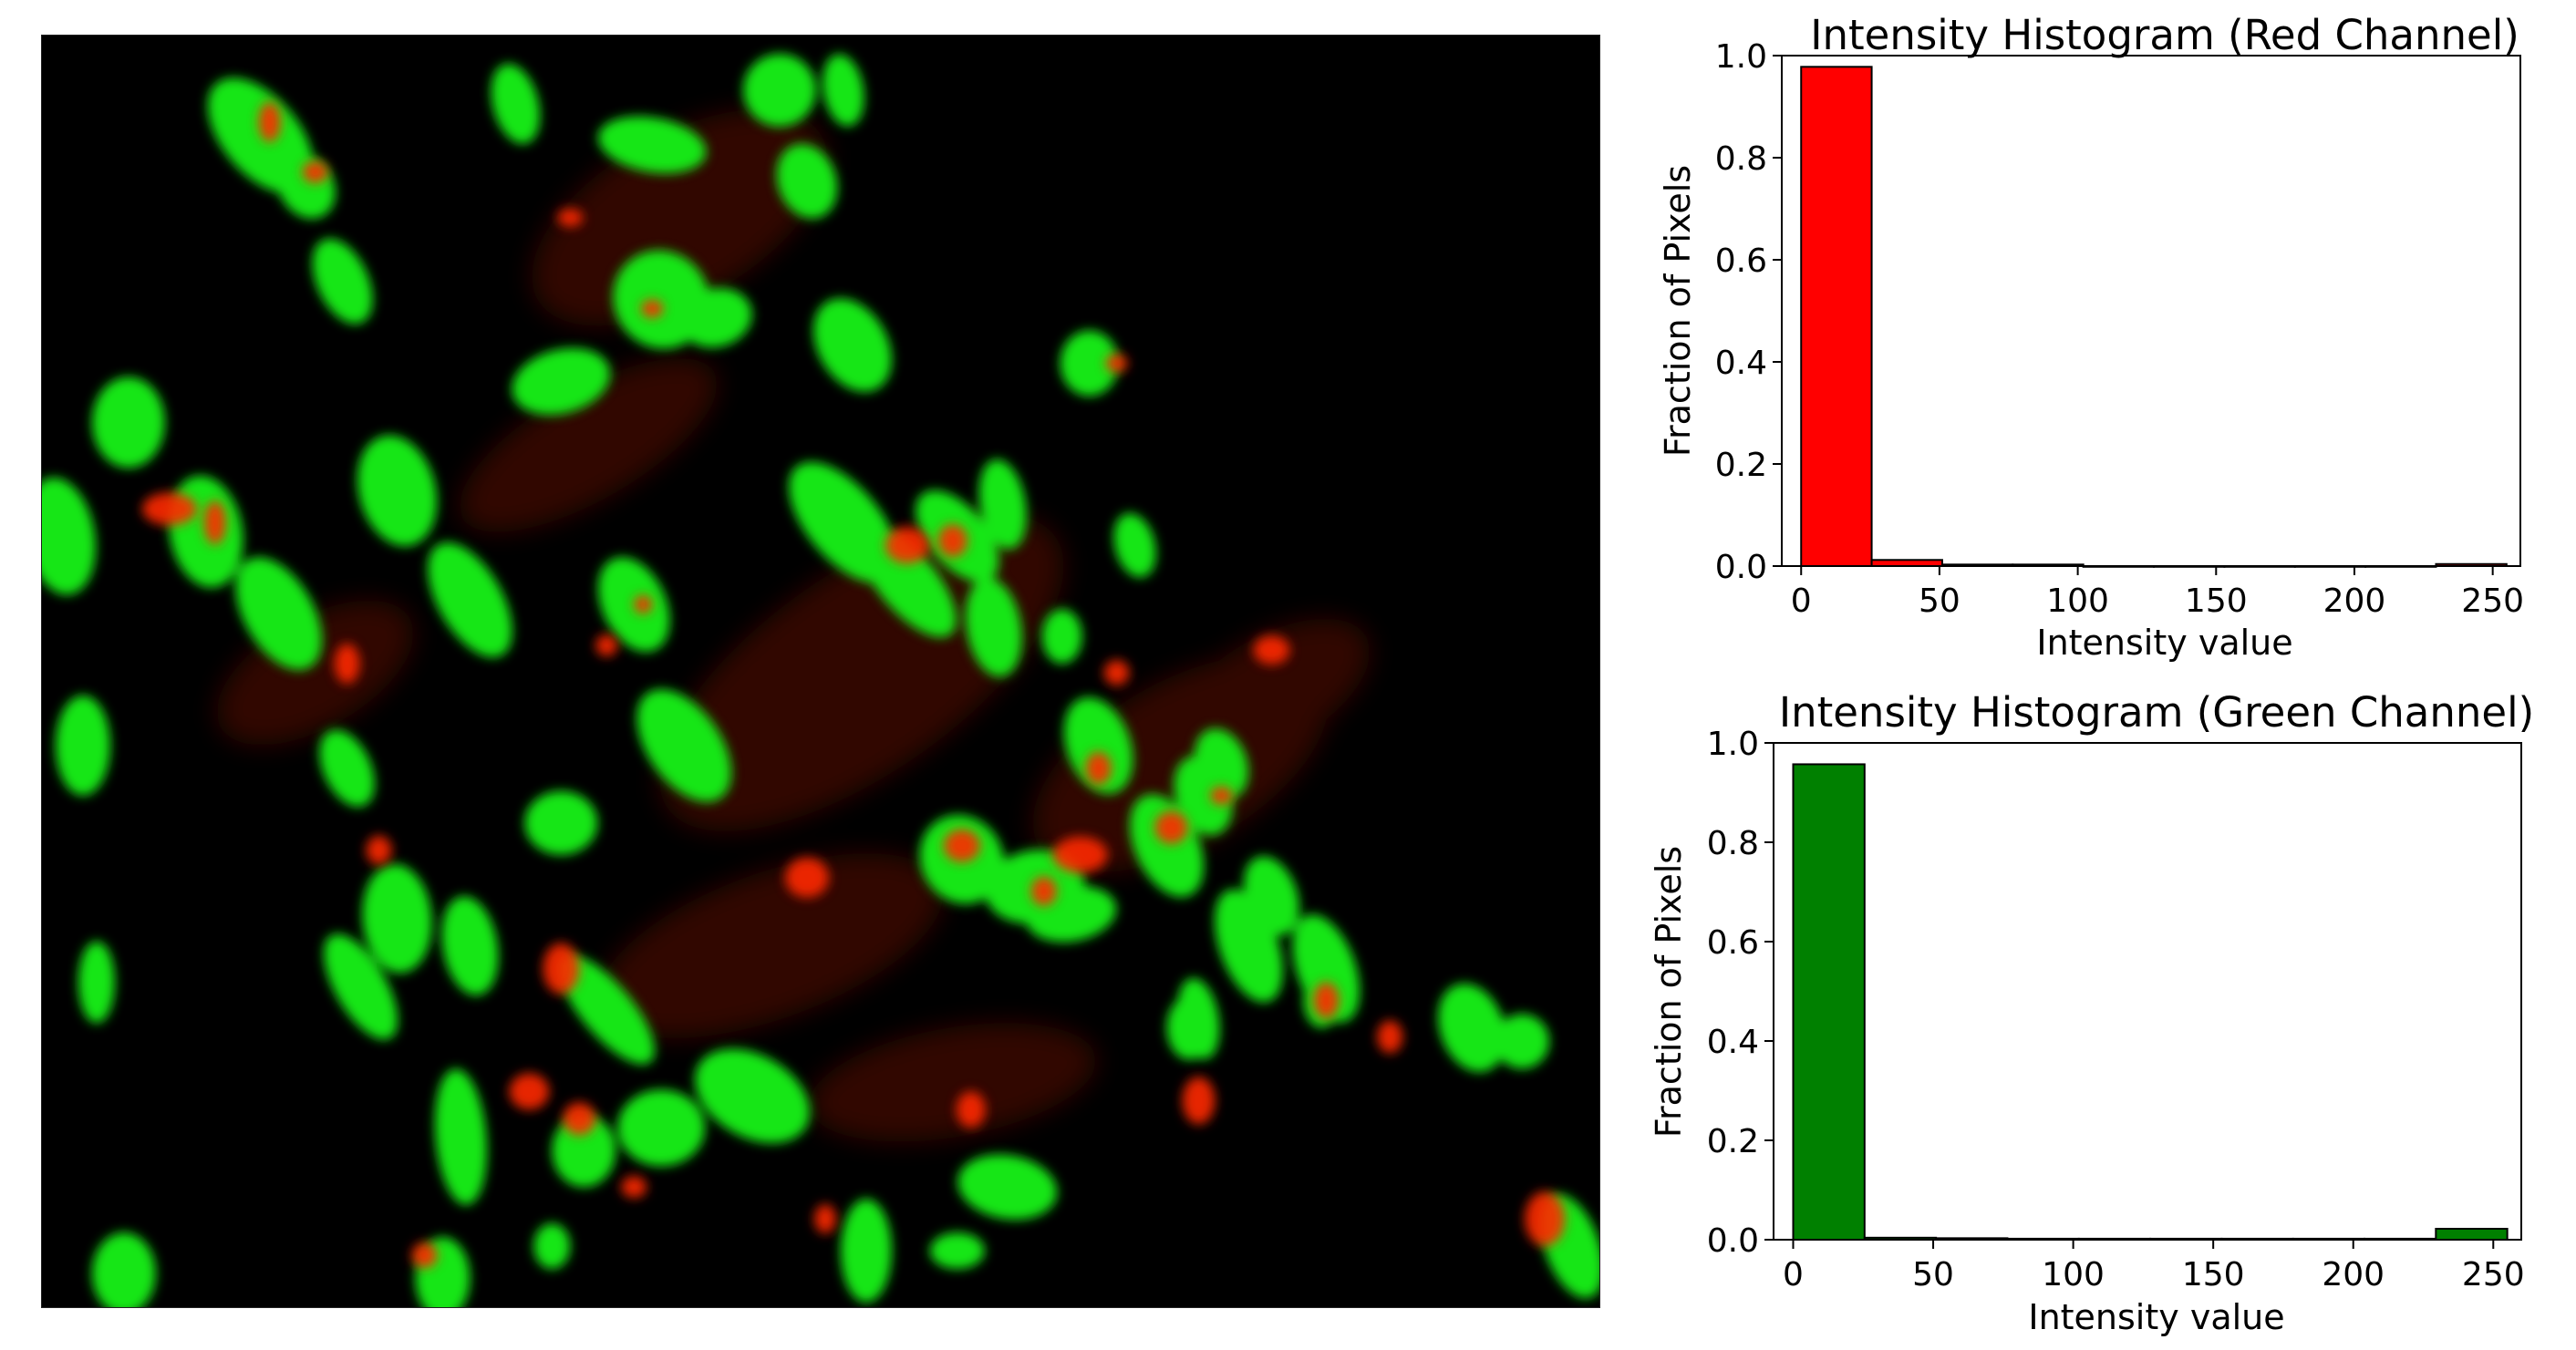 Image resolution: width=2576 pixels, height=1350 pixels. Describe the element at coordinates (2164, 35) in the screenshot. I see `chart-title-red: Intensity Histogram (Red Channel)` at that location.